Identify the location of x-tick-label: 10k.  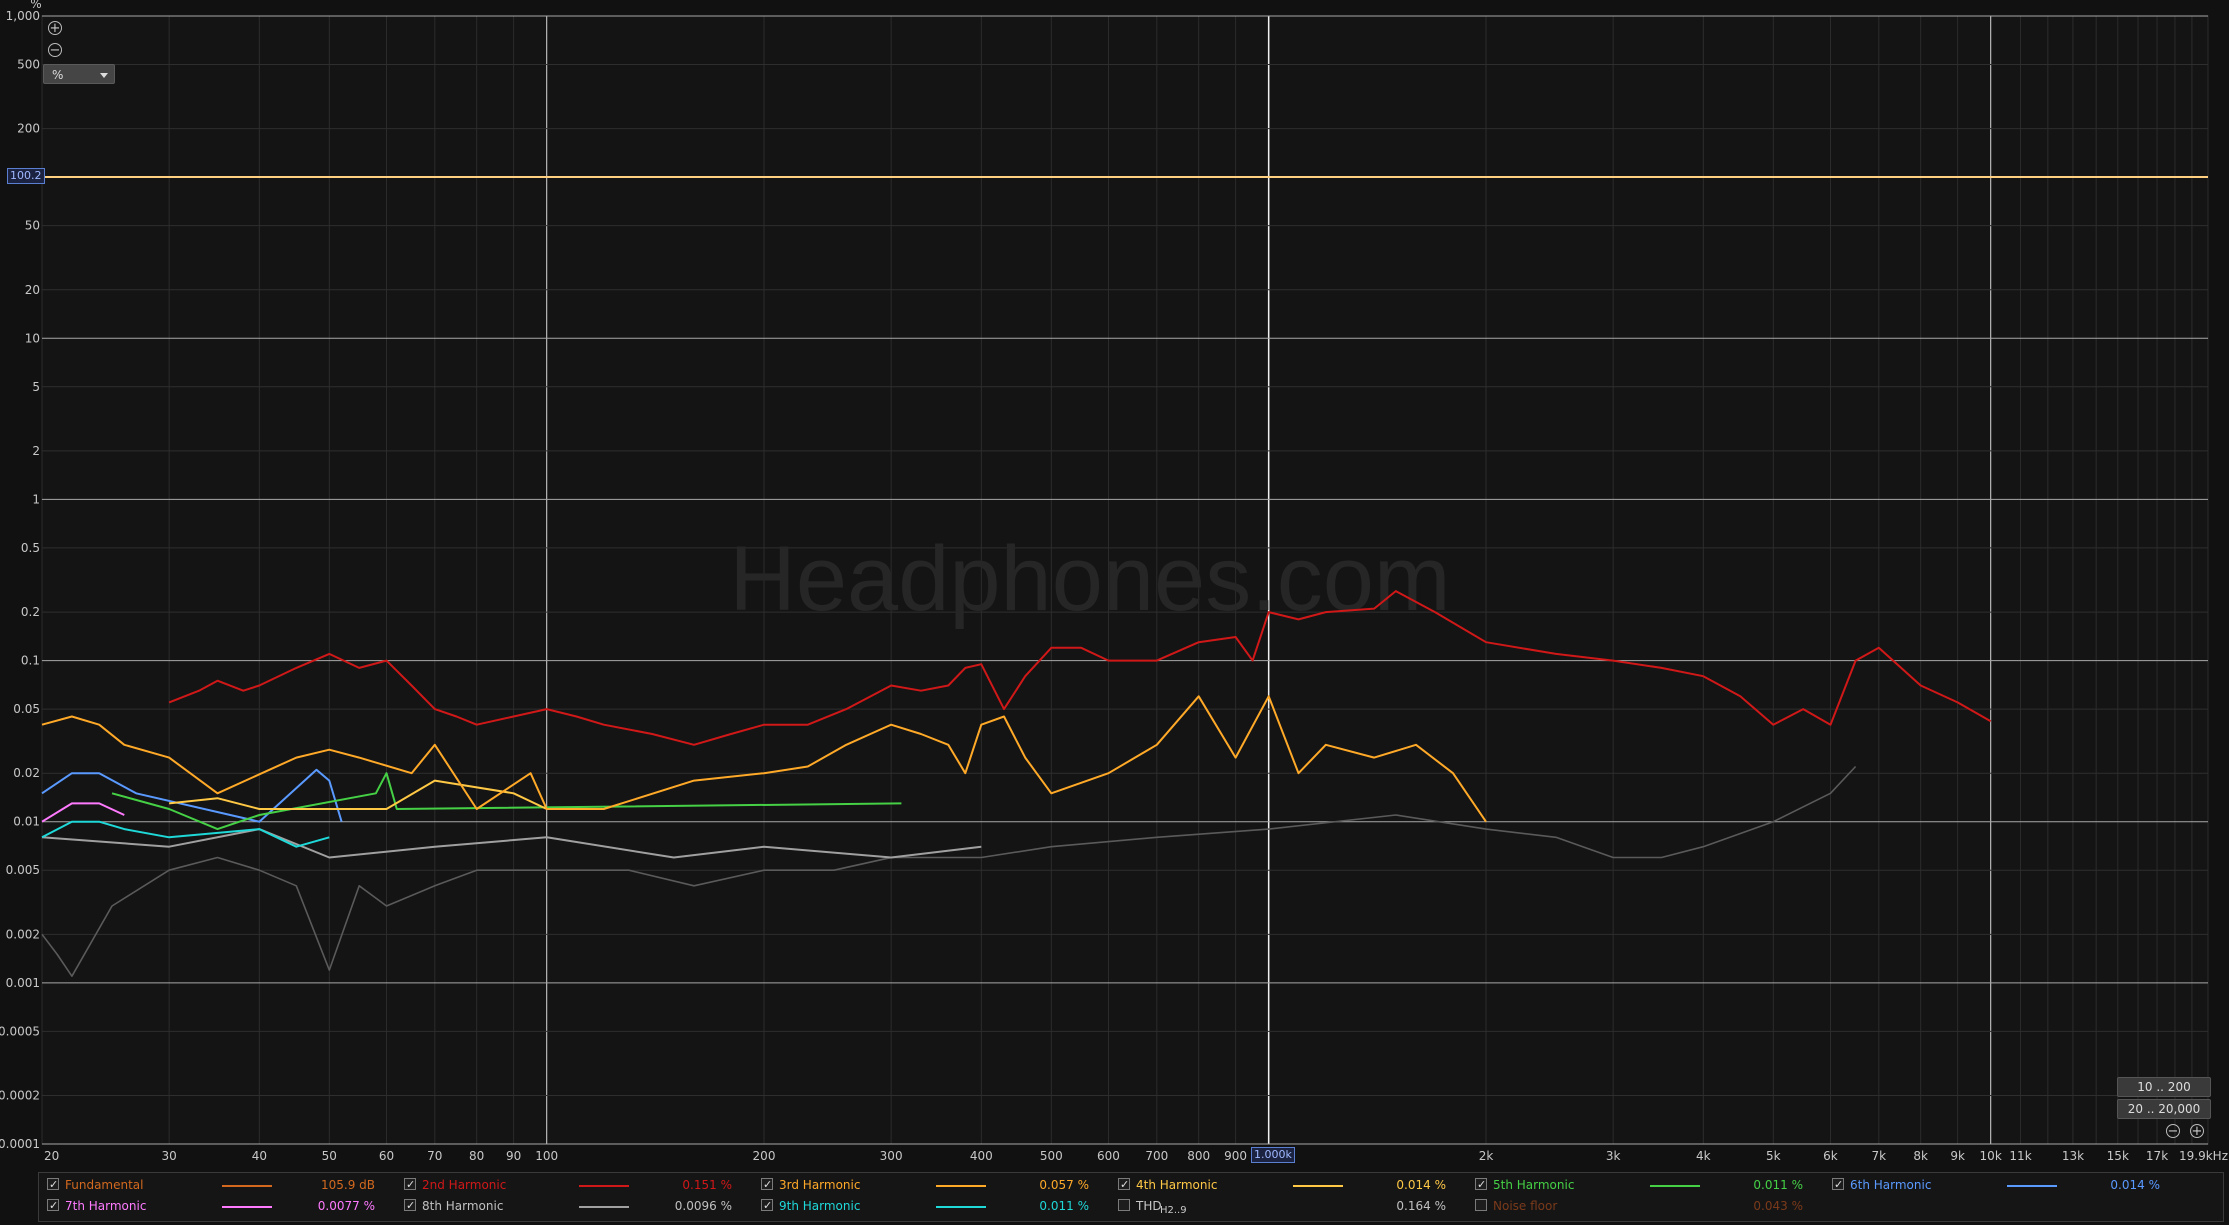
(1991, 1156).